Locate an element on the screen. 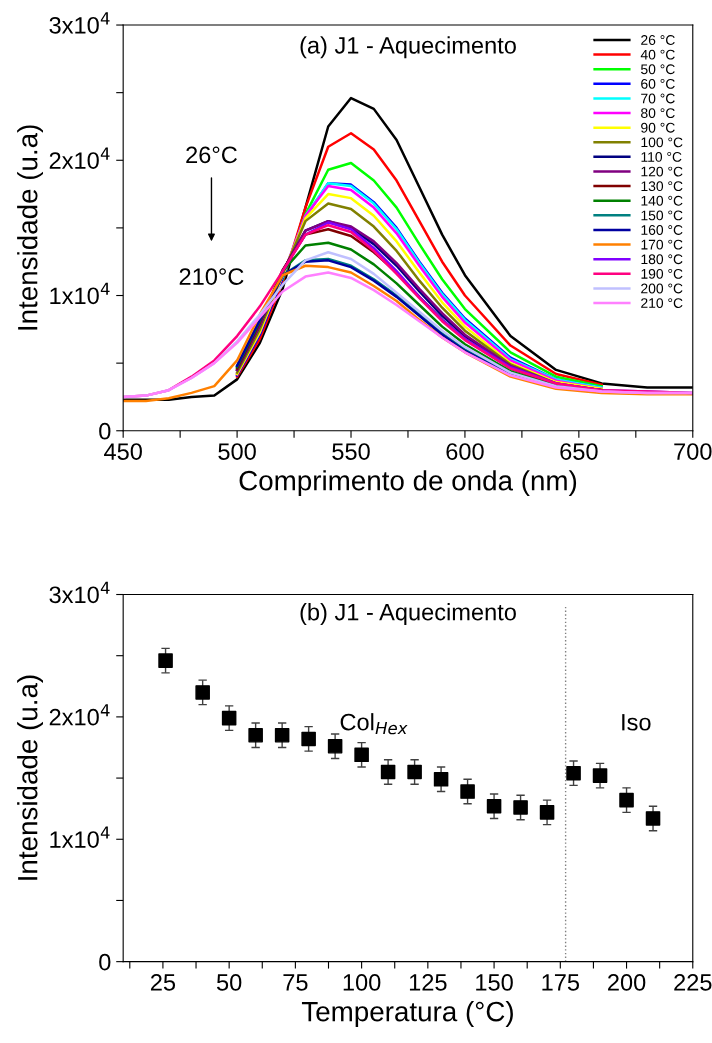  x-tick-label: 100 is located at coordinates (362, 982).